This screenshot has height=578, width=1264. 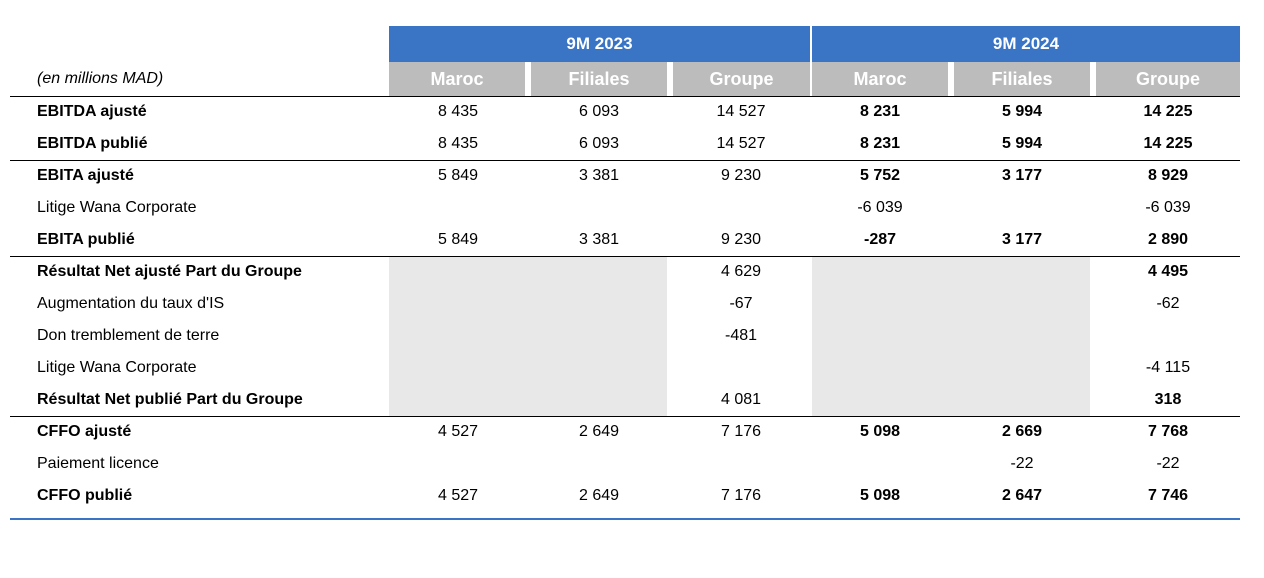 I want to click on row-label: EBITDA ajusté, so click(x=92, y=111).